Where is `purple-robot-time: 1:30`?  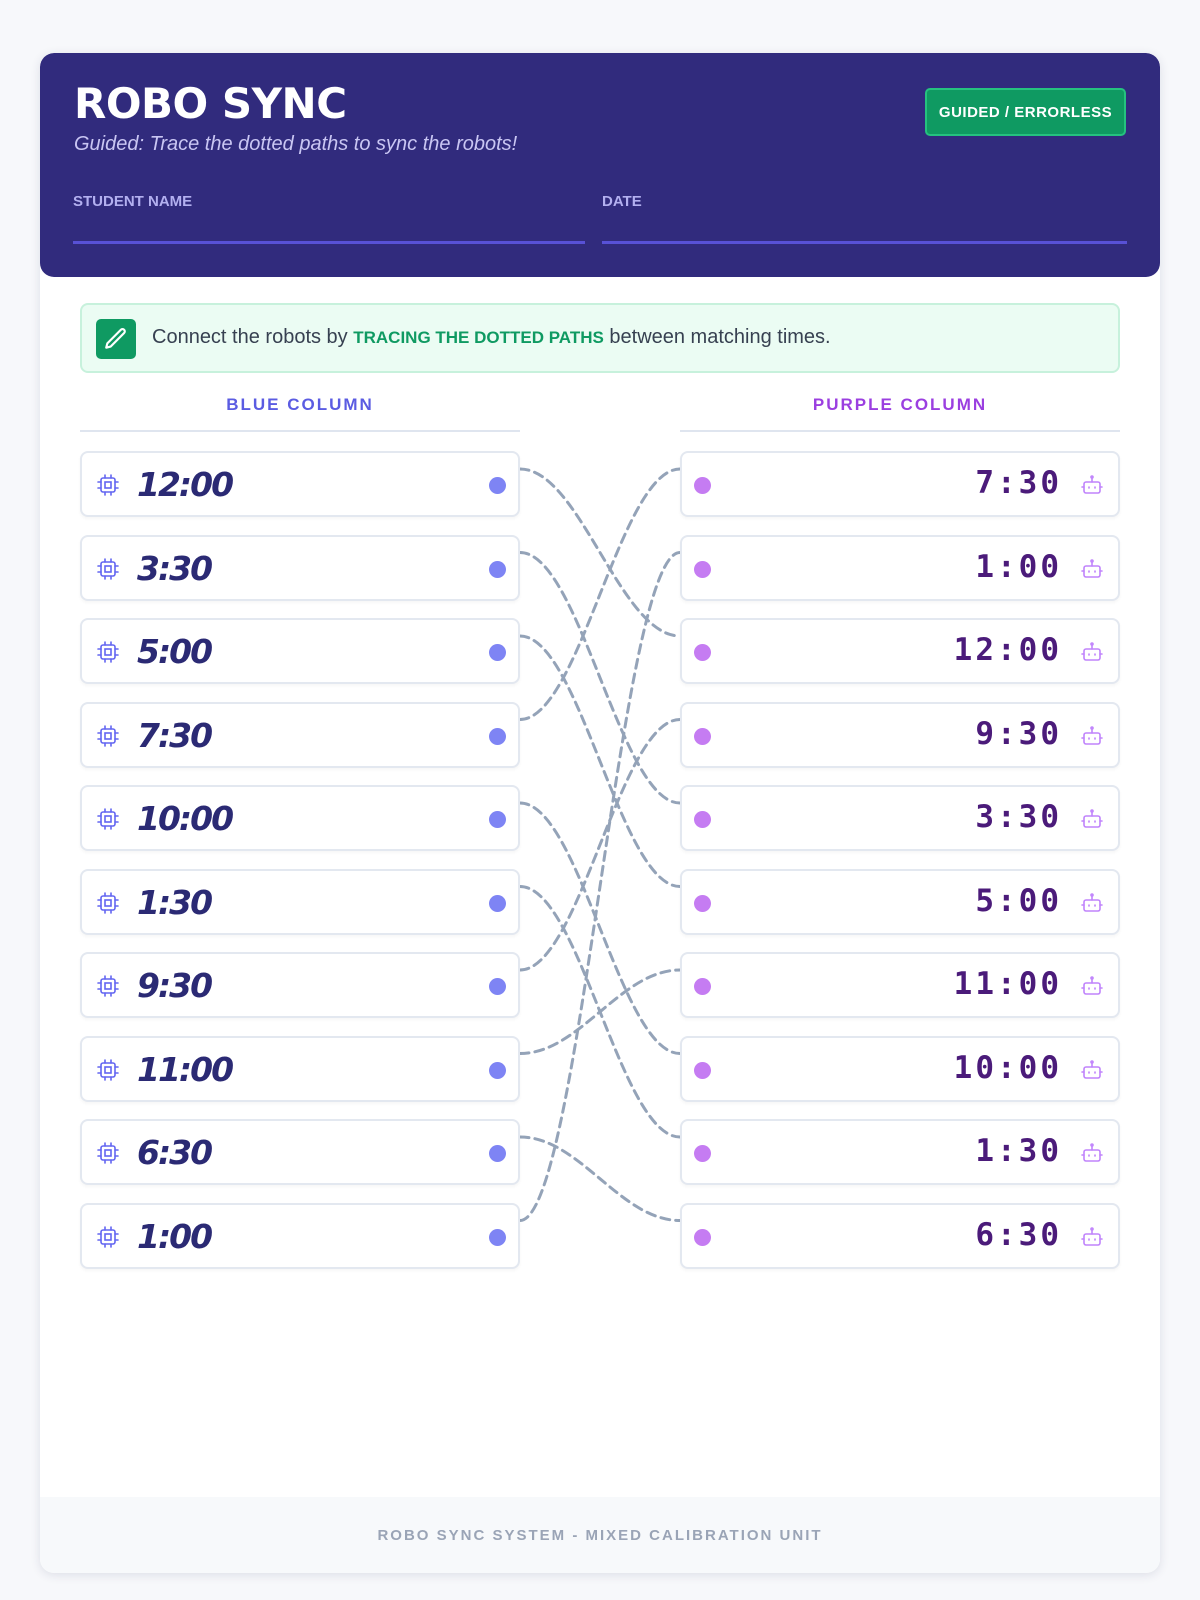
purple-robot-time: 1:30 is located at coordinates (1018, 1151).